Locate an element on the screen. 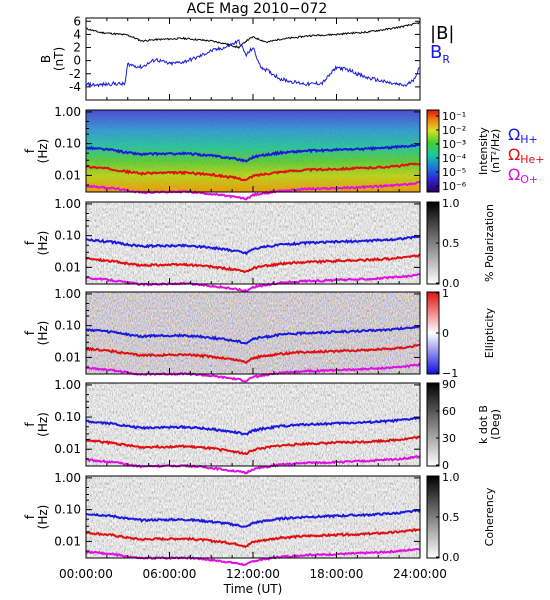  colorbar-label-line: (Deg) is located at coordinates (495, 424).